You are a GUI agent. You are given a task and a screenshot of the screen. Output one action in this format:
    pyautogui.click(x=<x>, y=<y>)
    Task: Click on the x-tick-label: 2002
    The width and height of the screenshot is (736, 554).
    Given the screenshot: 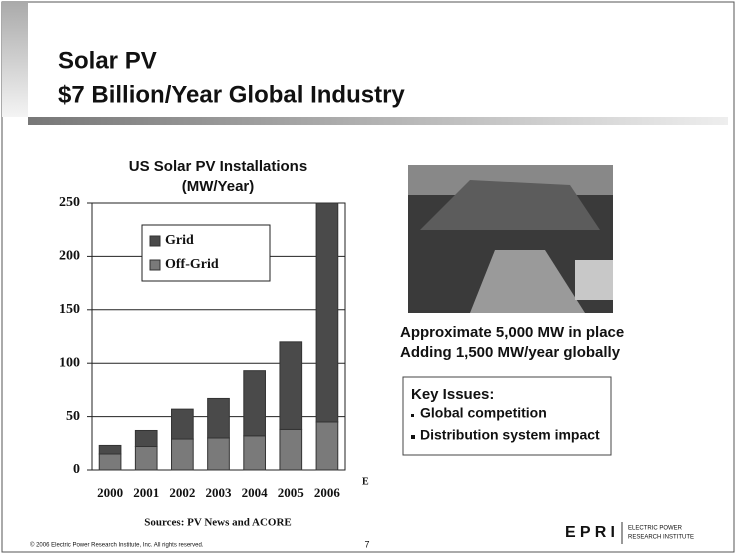 What is the action you would take?
    pyautogui.click(x=182, y=492)
    